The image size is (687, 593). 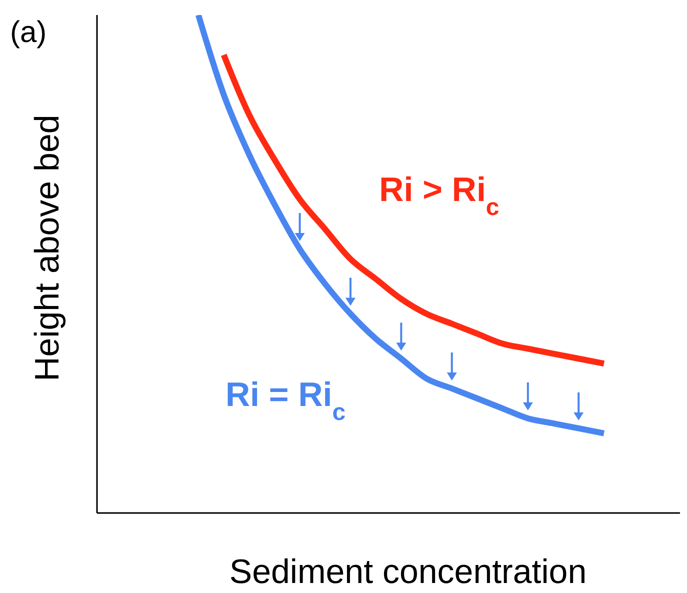 What do you see at coordinates (285, 401) in the screenshot?
I see `series-label: Ri = Ri$_{c}$` at bounding box center [285, 401].